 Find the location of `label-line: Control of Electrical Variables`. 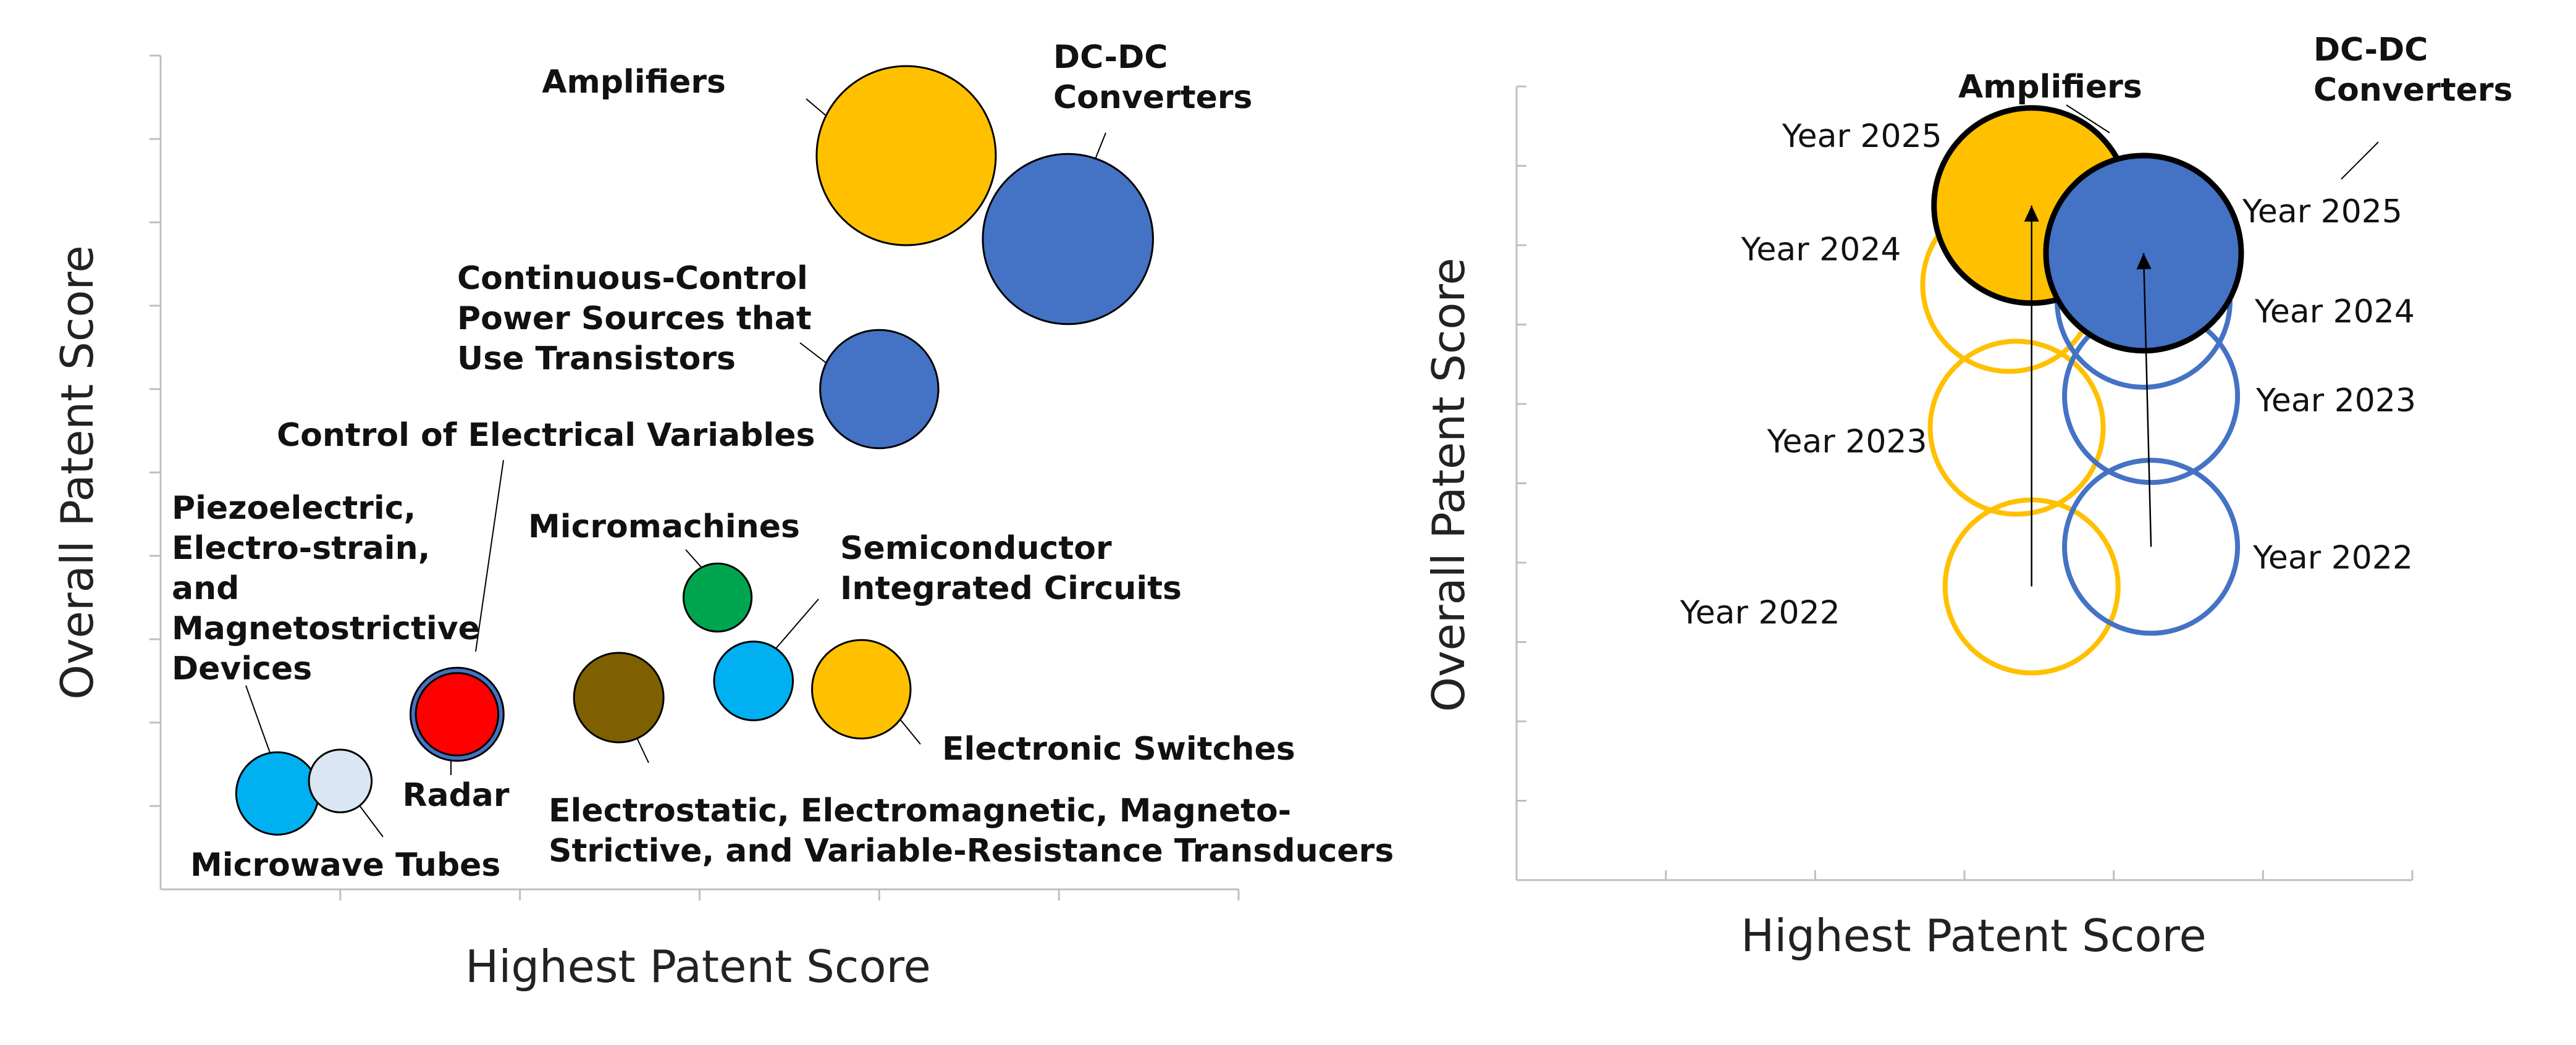

label-line: Control of Electrical Variables is located at coordinates (546, 436).